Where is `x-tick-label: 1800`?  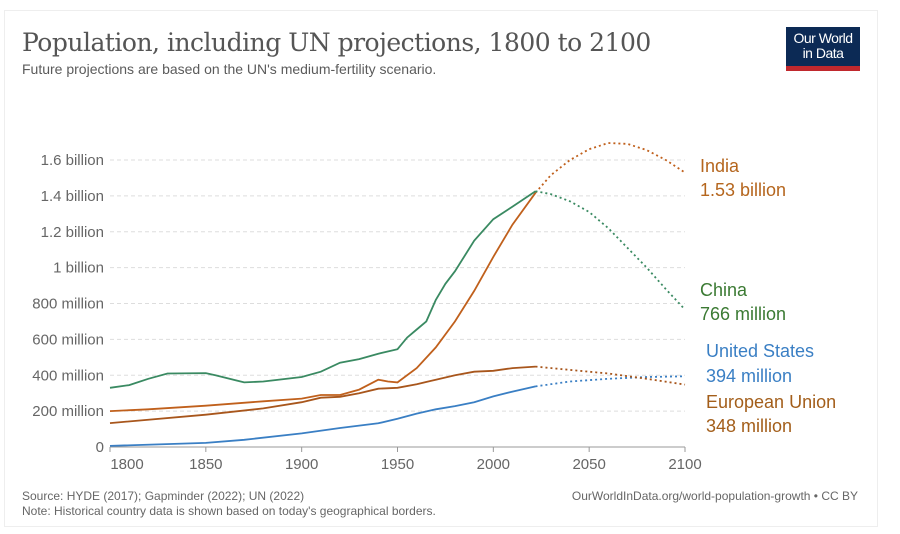 x-tick-label: 1800 is located at coordinates (126, 464).